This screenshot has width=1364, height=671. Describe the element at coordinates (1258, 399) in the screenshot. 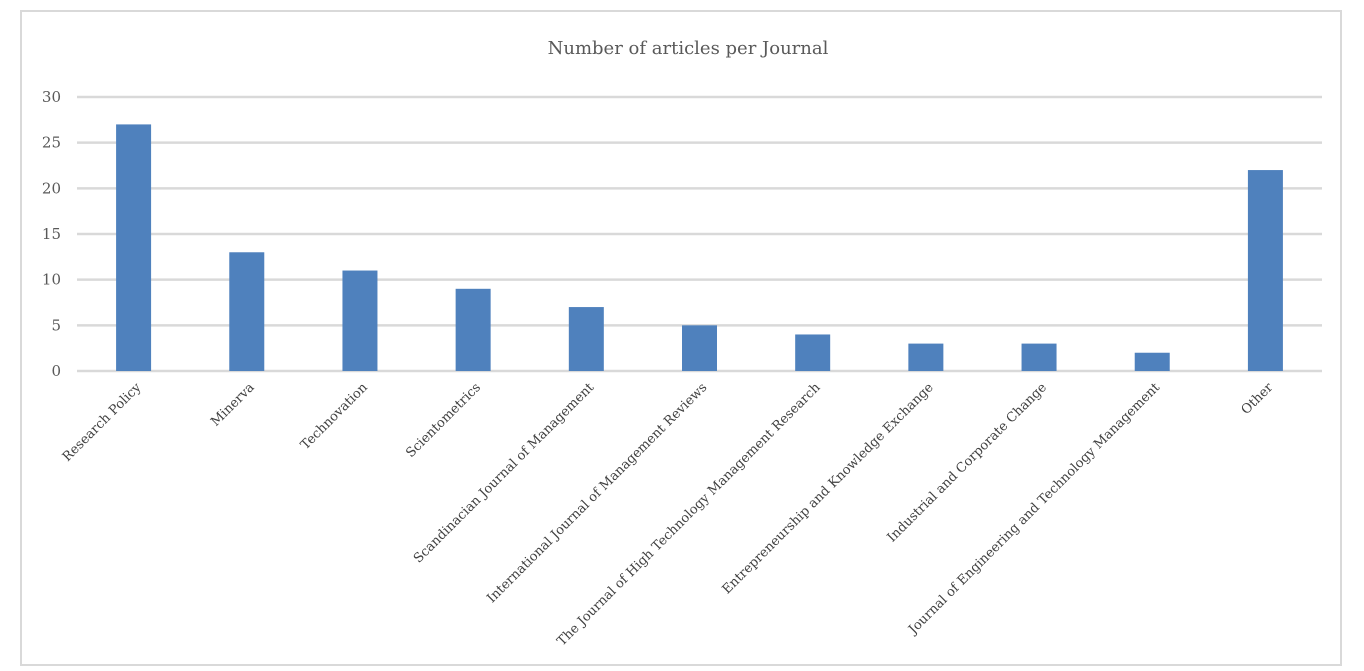

I see `x-tick-label: Other` at that location.